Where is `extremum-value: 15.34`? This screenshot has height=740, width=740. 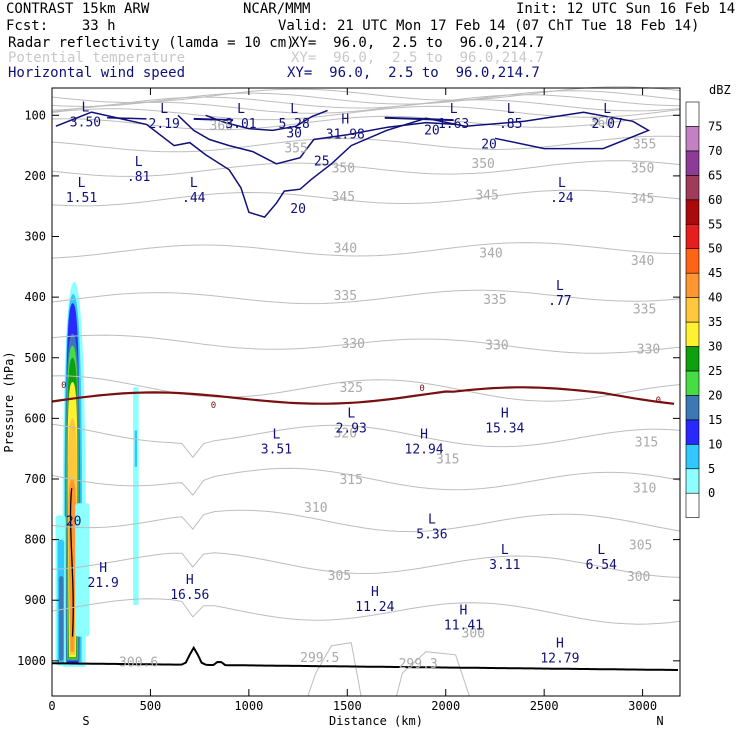 extremum-value: 15.34 is located at coordinates (504, 428).